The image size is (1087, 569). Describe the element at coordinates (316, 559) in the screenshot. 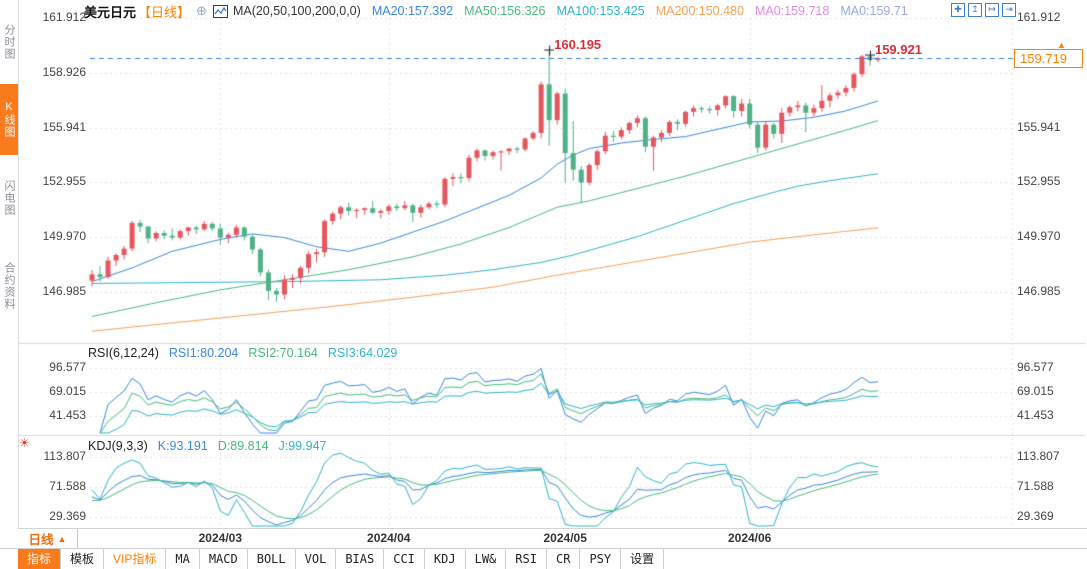

I see `bottom-tab-VOL: VOL` at that location.